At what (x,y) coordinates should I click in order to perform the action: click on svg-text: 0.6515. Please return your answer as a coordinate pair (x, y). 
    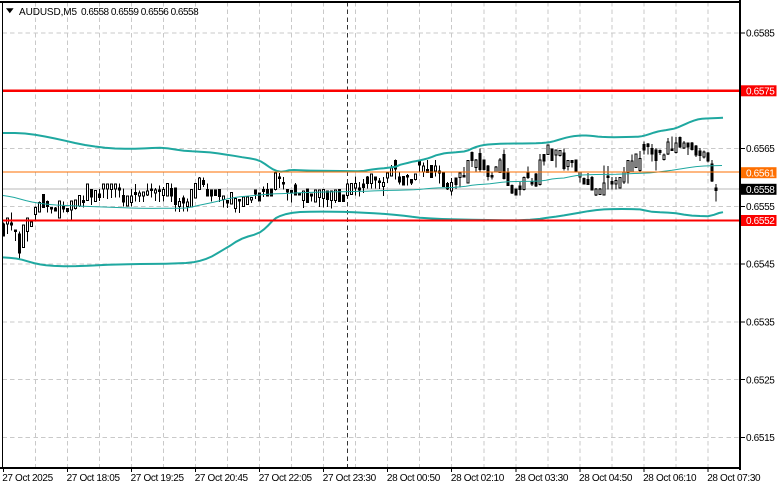
    Looking at the image, I should click on (760, 438).